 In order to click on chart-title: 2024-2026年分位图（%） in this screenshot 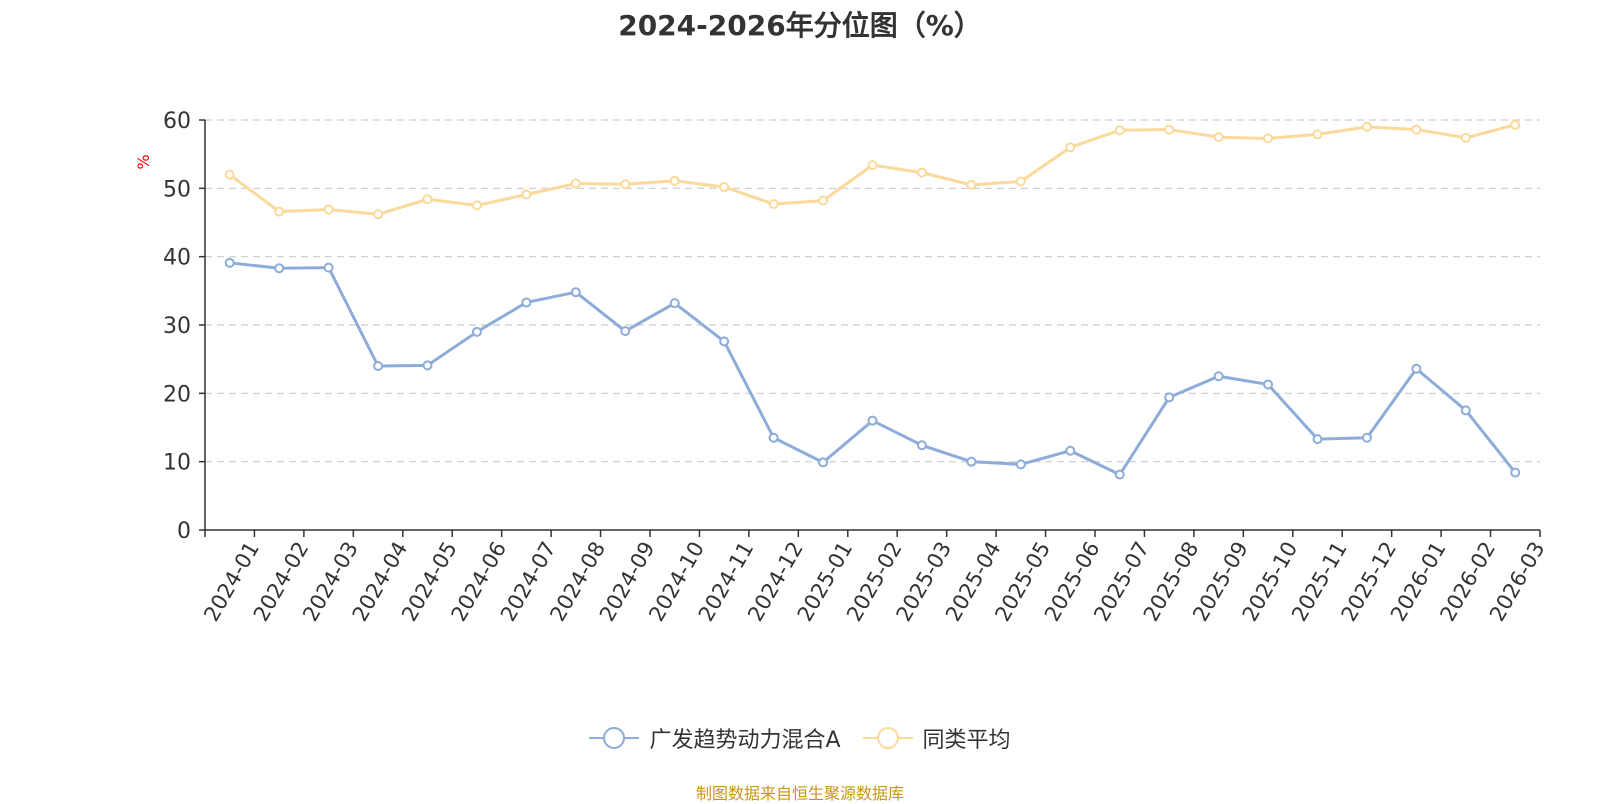, I will do `click(800, 25)`.